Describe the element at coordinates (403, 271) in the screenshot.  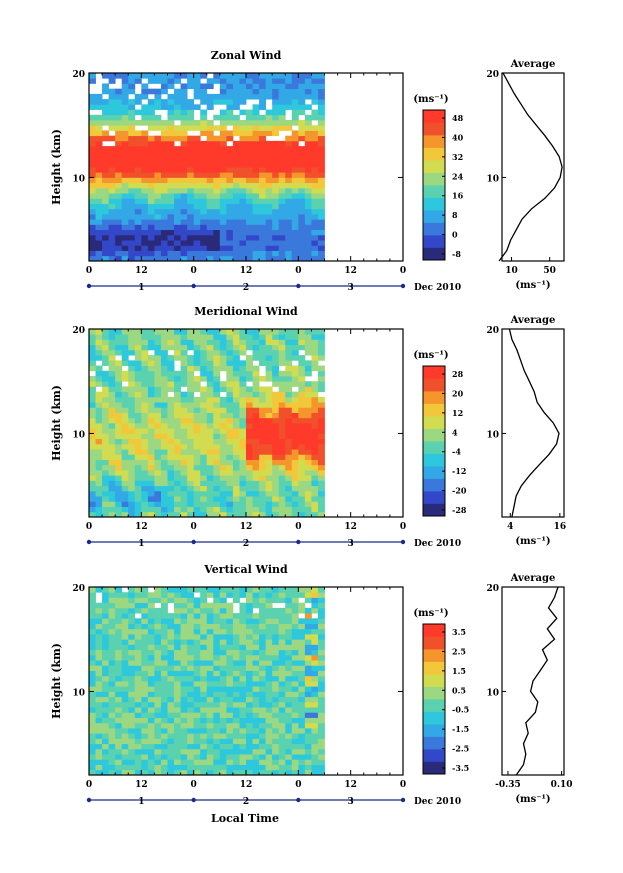
I see `x-tick-label: 0` at that location.